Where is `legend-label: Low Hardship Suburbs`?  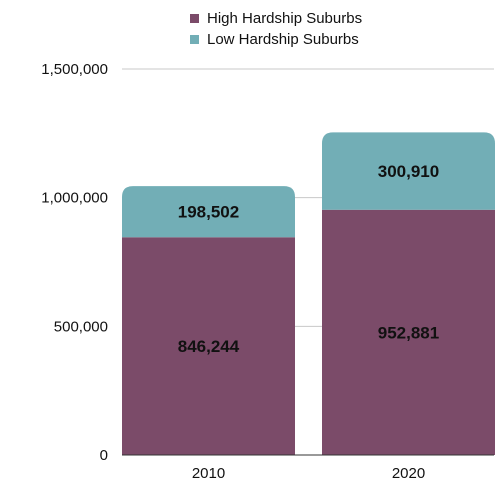 legend-label: Low Hardship Suburbs is located at coordinates (283, 39).